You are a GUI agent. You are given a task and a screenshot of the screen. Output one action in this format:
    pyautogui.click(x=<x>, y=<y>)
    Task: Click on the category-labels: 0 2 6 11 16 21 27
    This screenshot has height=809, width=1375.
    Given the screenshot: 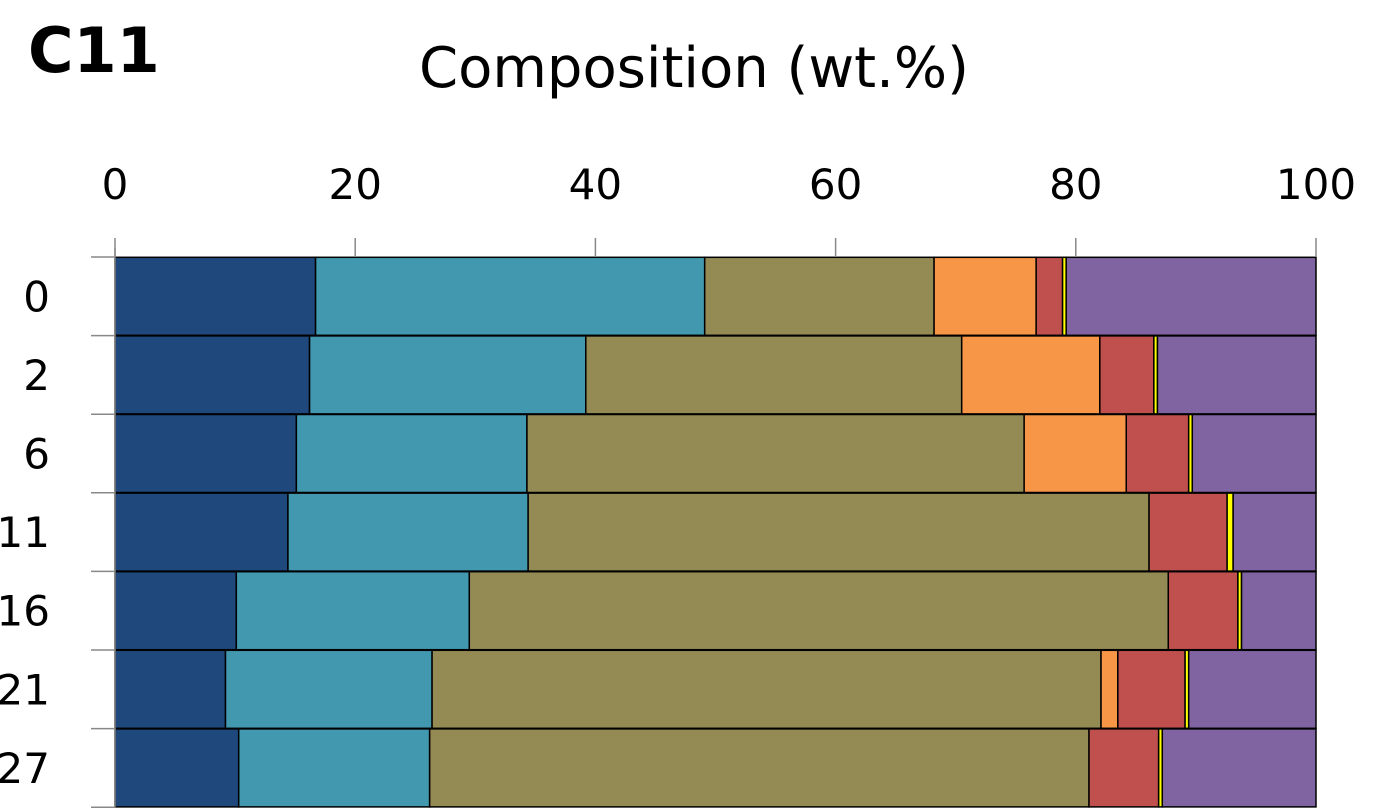 What is the action you would take?
    pyautogui.click(x=25, y=532)
    